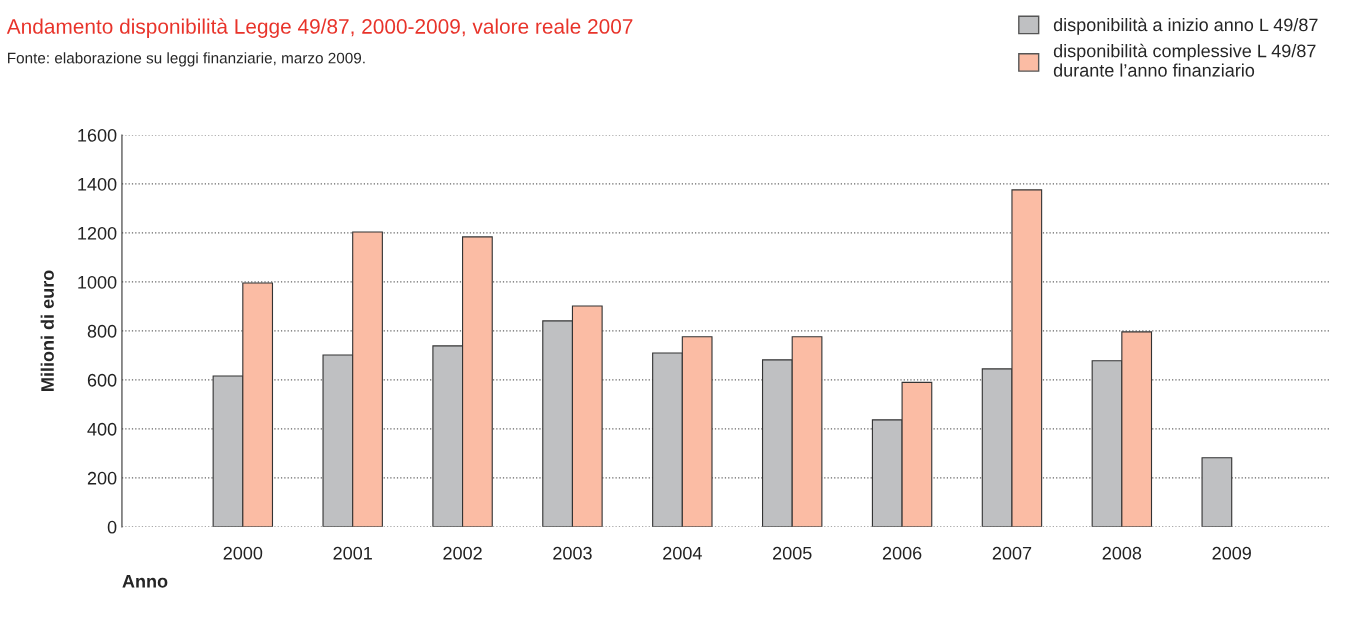 The height and width of the screenshot is (625, 1355). I want to click on y-tick-label: 1600, so click(97, 135).